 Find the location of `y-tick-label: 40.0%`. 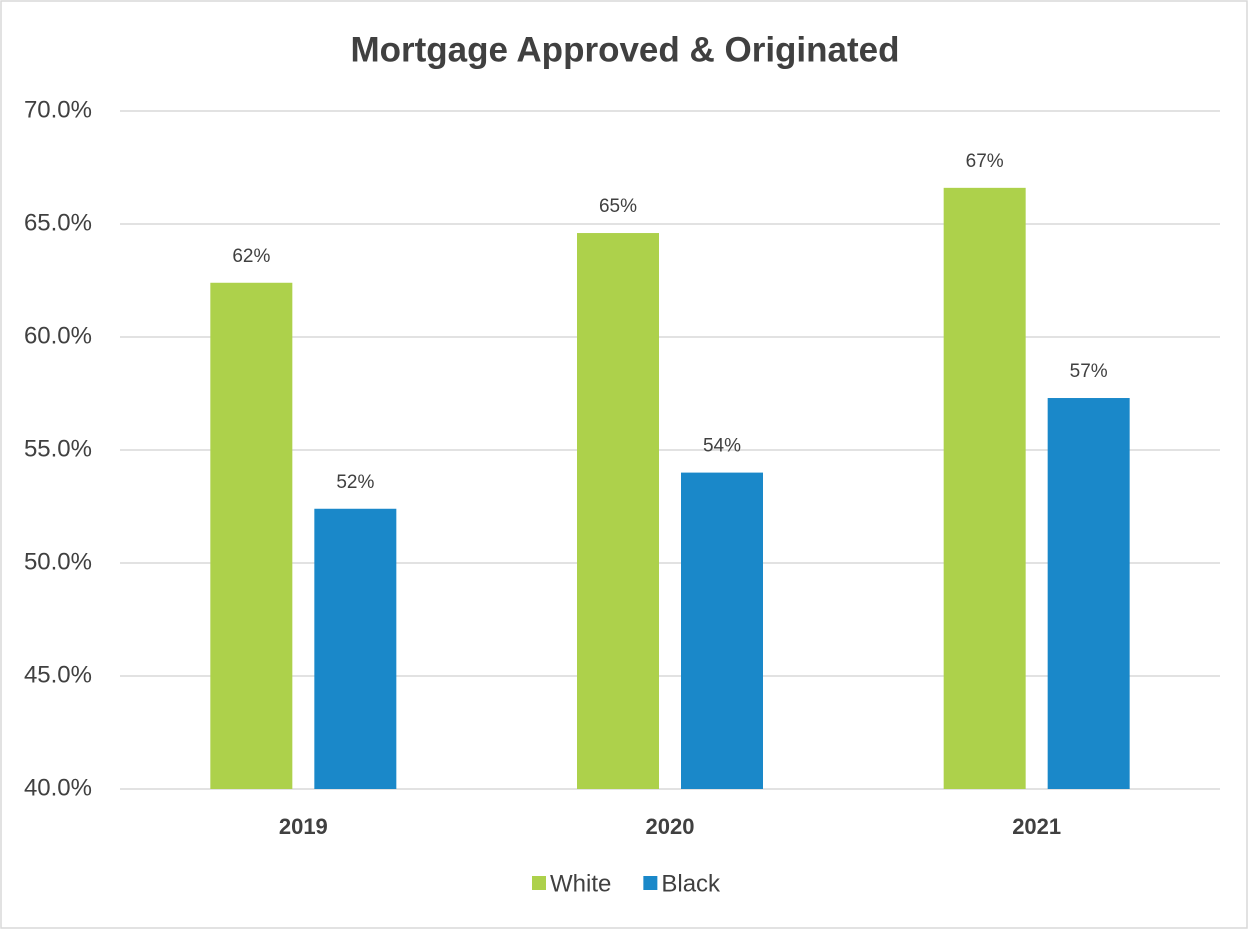

y-tick-label: 40.0% is located at coordinates (58, 787).